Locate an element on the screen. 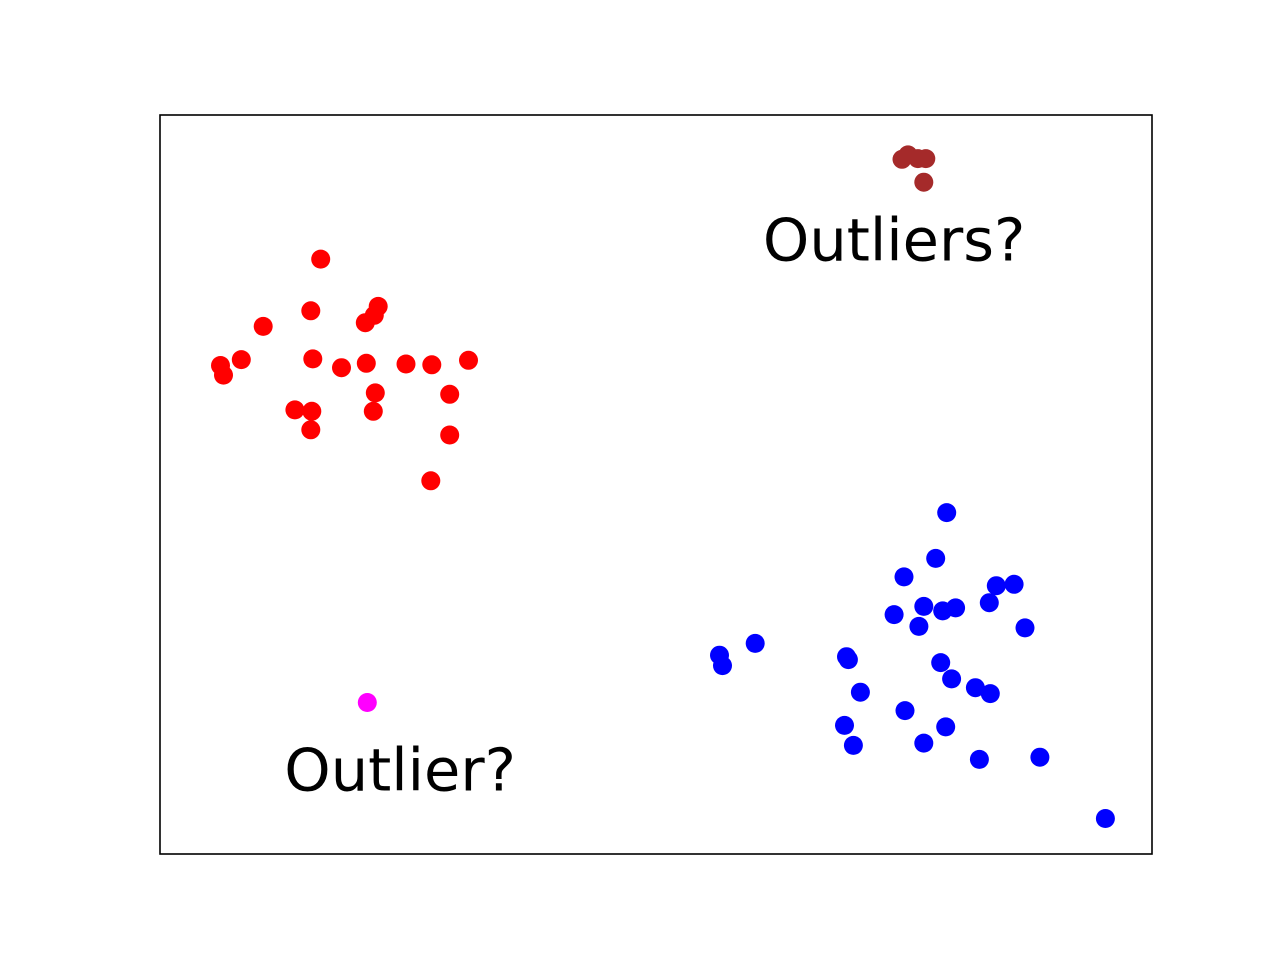  annotation-label-0: Outliers? is located at coordinates (894, 239).